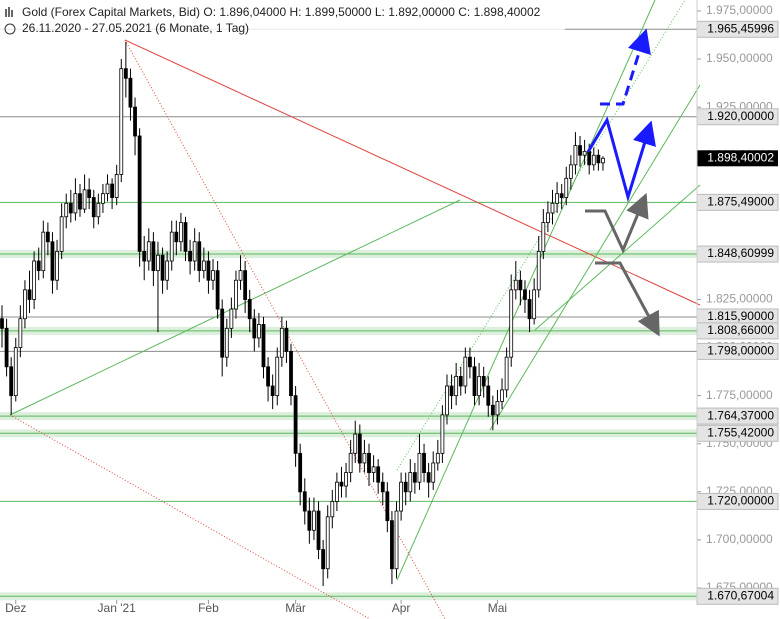  Describe the element at coordinates (739, 10) in the screenshot. I see `y-tick-label: 1.975,00000` at that location.